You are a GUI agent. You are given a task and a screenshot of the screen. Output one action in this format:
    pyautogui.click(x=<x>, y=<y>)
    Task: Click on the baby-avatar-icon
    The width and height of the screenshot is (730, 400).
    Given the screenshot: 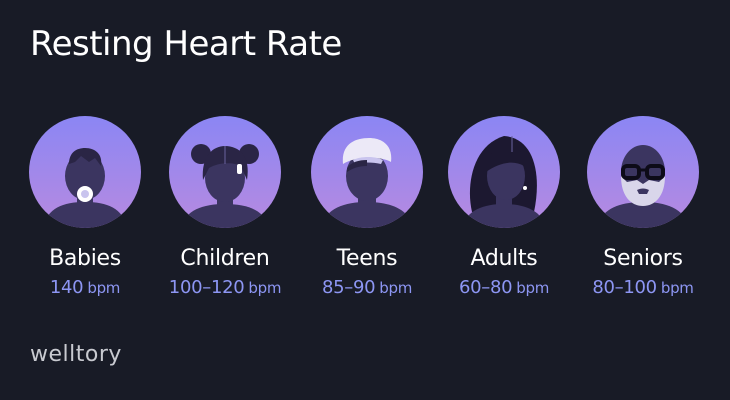 What is the action you would take?
    pyautogui.click(x=85, y=172)
    